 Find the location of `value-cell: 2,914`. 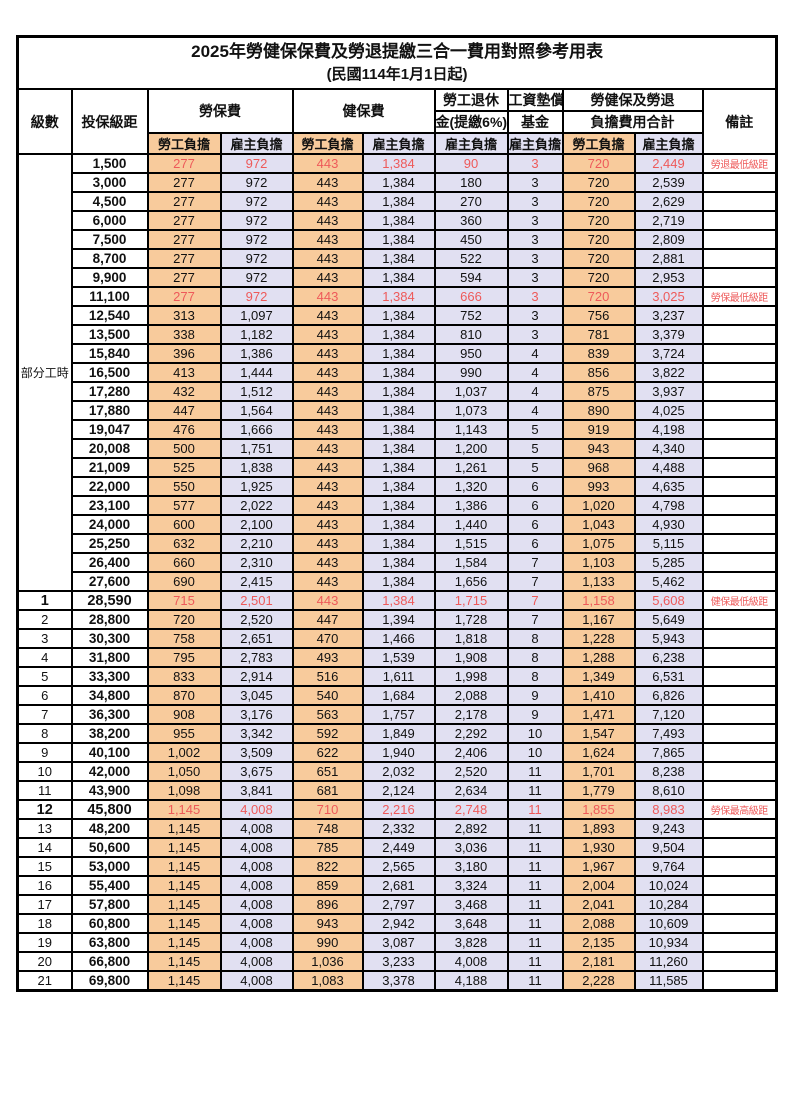

value-cell: 2,914 is located at coordinates (256, 676).